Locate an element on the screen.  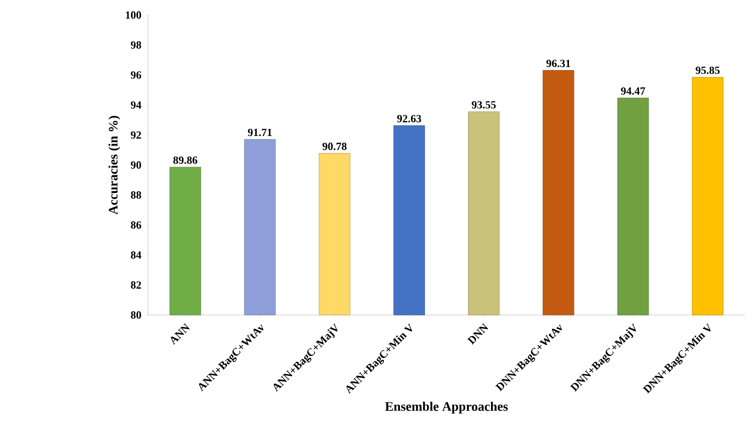
y-tick-label: 96 is located at coordinates (136, 75).